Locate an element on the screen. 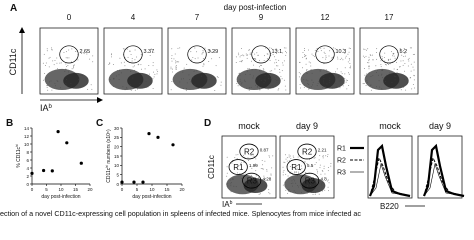  plot-title: mock is located at coordinates (390, 126).